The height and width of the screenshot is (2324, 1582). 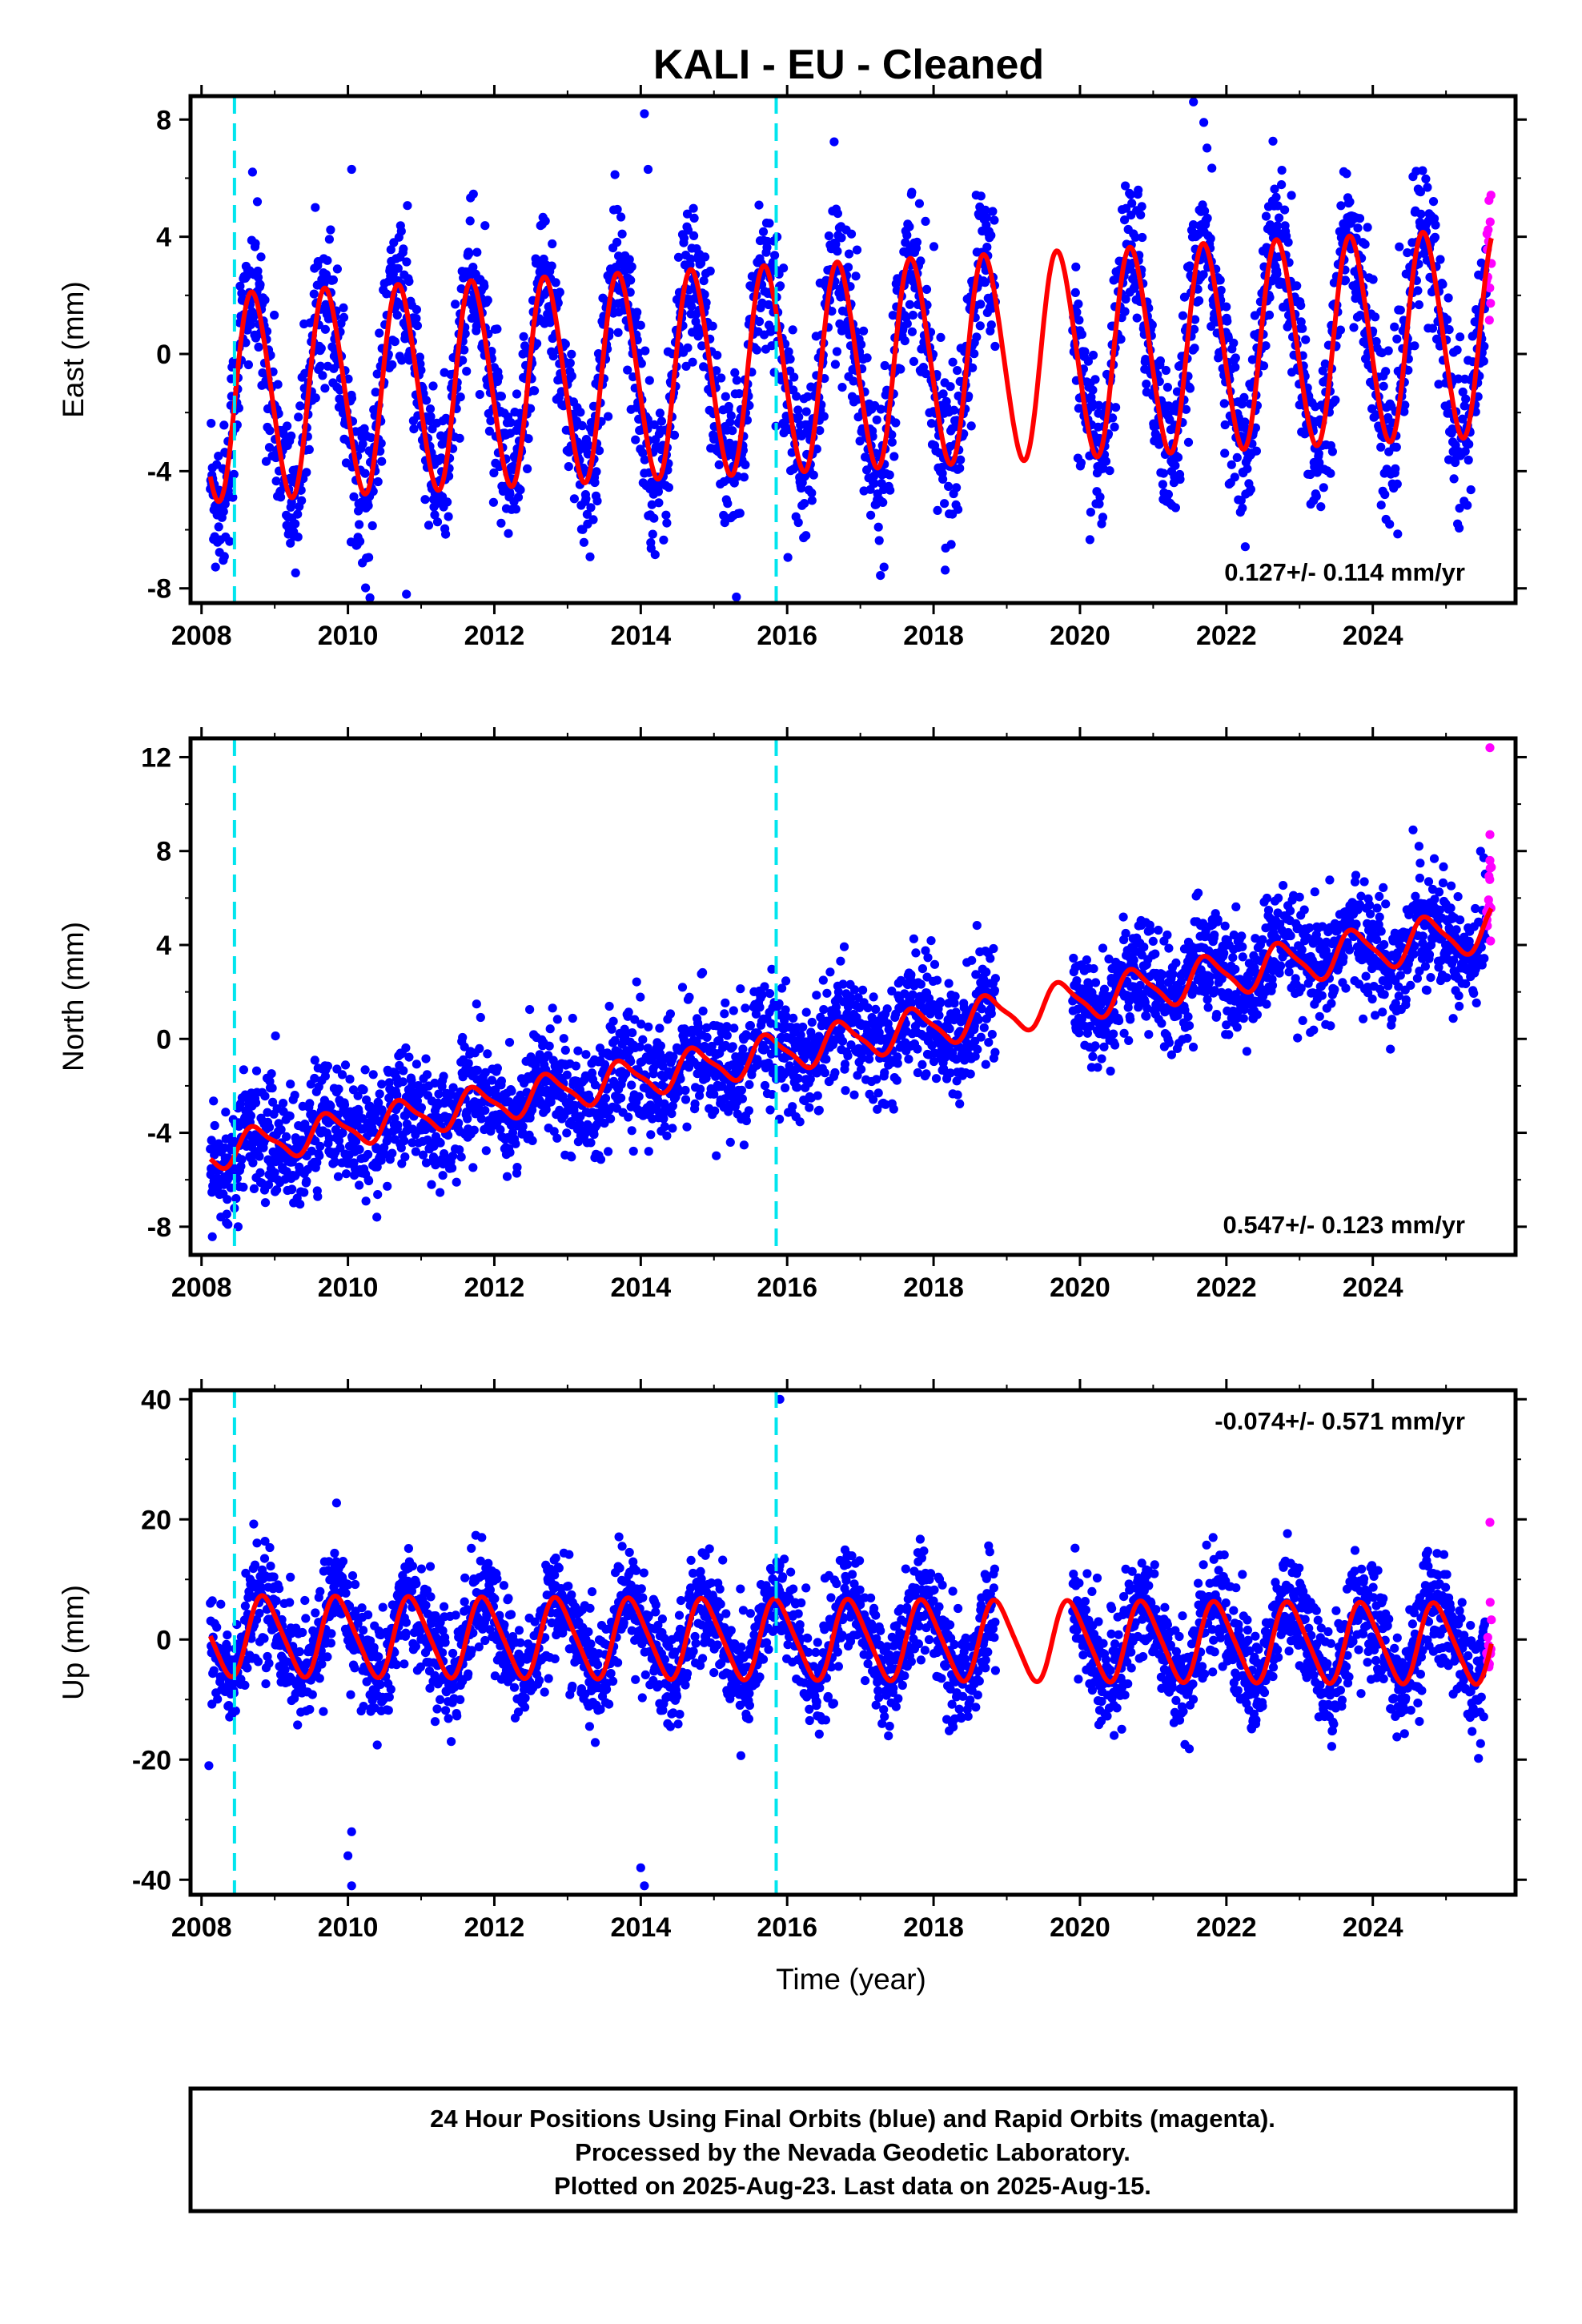 I want to click on outlier-point, so click(x=407, y=594).